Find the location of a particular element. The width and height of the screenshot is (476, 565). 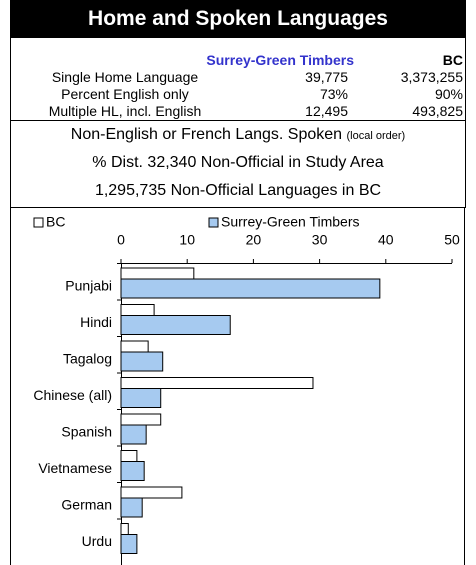

x-tick-label: 20 is located at coordinates (254, 240).